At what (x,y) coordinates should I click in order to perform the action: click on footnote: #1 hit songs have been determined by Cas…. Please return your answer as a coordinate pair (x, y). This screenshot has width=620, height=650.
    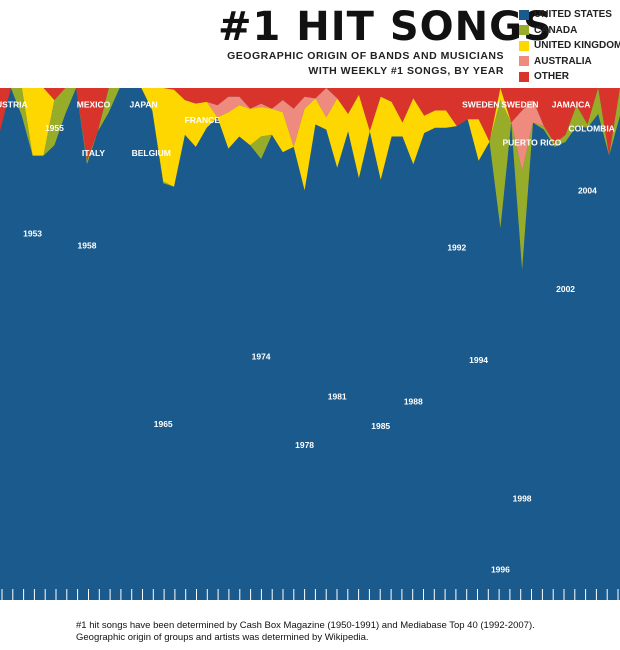
    Looking at the image, I should click on (305, 631).